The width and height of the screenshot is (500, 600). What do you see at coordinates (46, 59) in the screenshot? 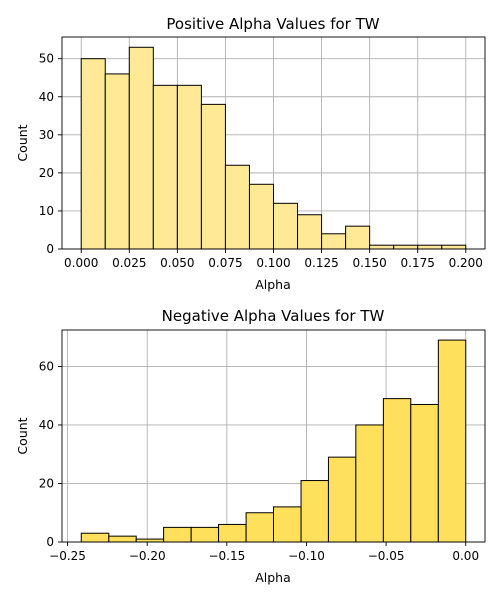
I see `y-tick-label: 50` at bounding box center [46, 59].